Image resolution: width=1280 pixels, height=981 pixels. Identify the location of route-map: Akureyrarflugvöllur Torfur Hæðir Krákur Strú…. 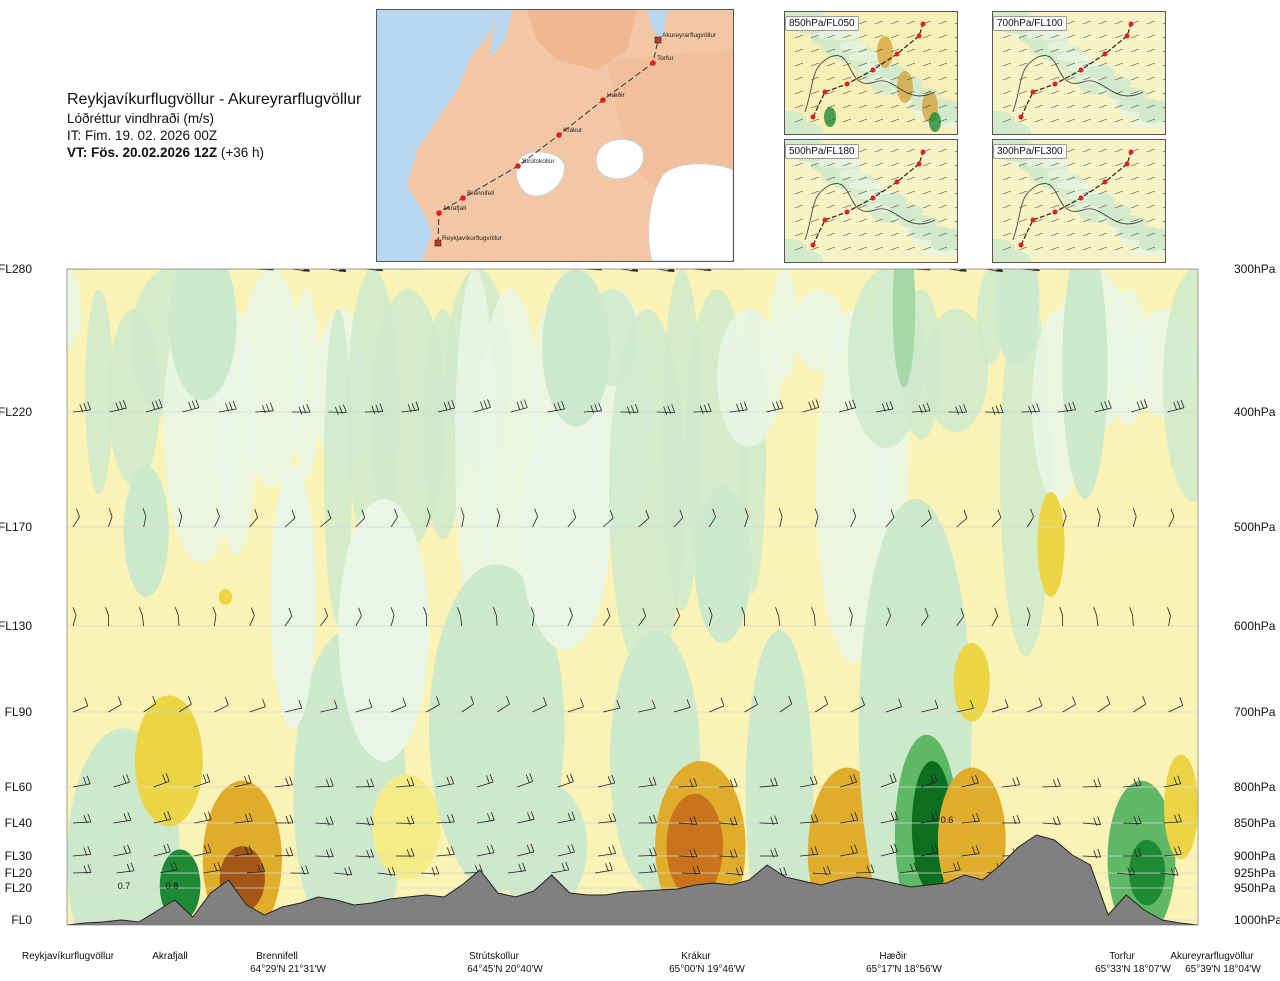
(555, 135).